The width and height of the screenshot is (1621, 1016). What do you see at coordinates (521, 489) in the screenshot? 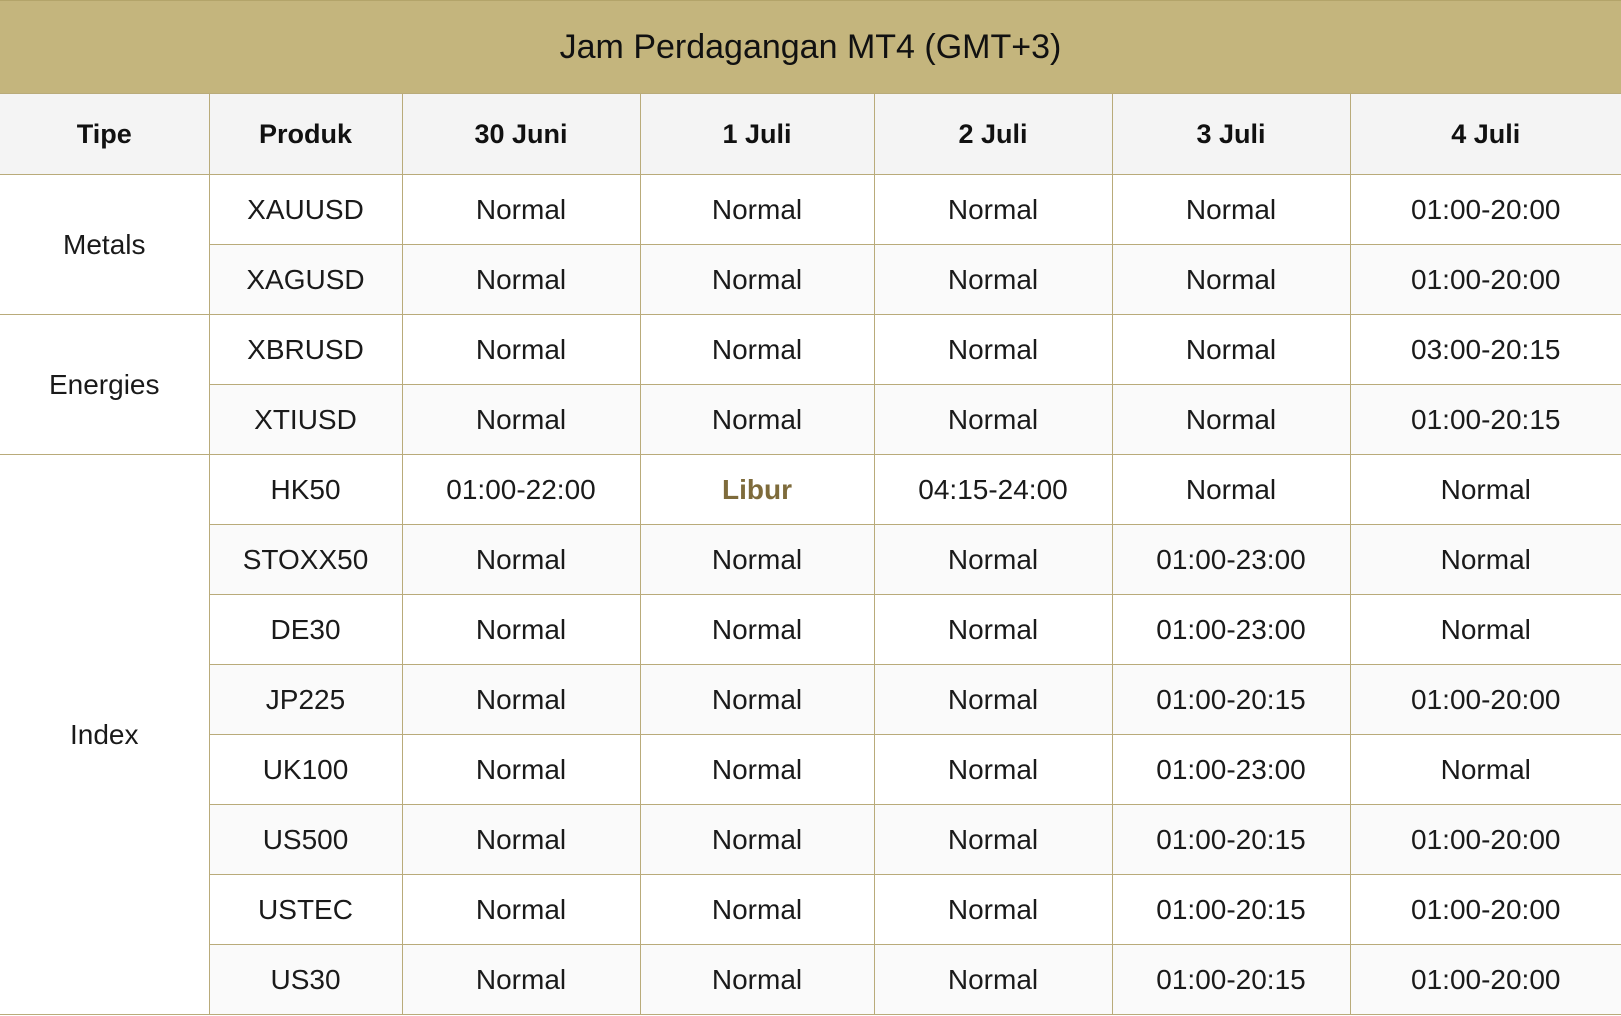
I see `hours-cell: 01:00-22:00` at bounding box center [521, 489].